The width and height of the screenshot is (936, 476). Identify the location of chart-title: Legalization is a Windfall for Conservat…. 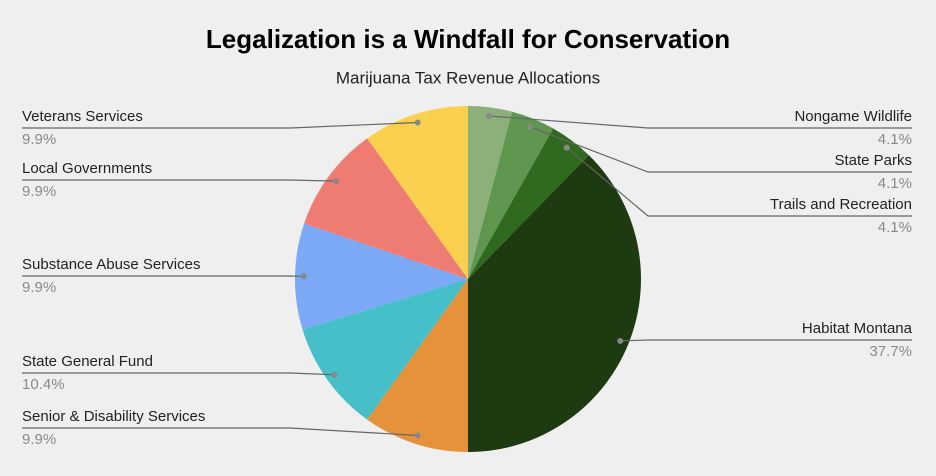
(468, 39).